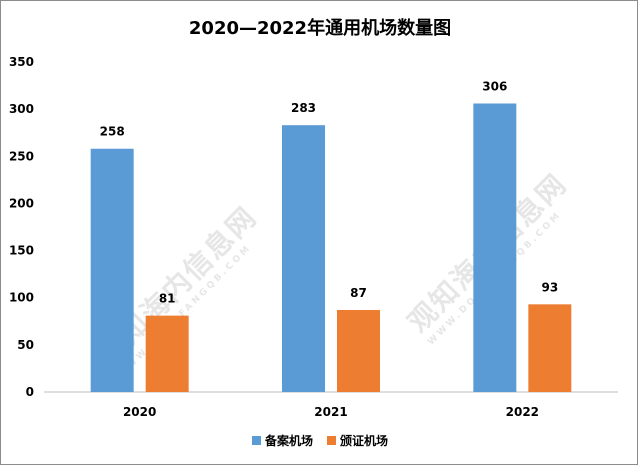 The image size is (640, 467). I want to click on data-label-2021-series-0: 283, so click(303, 108).